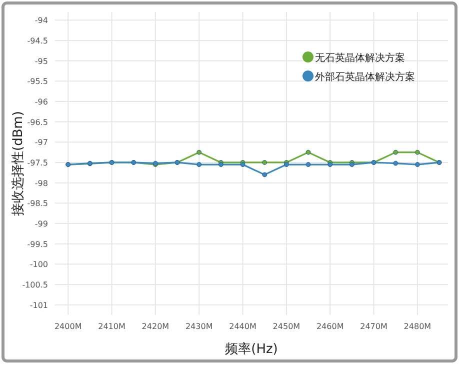 Image resolution: width=459 pixels, height=366 pixels. Describe the element at coordinates (41, 143) in the screenshot. I see `y-tick-label: -97` at that location.